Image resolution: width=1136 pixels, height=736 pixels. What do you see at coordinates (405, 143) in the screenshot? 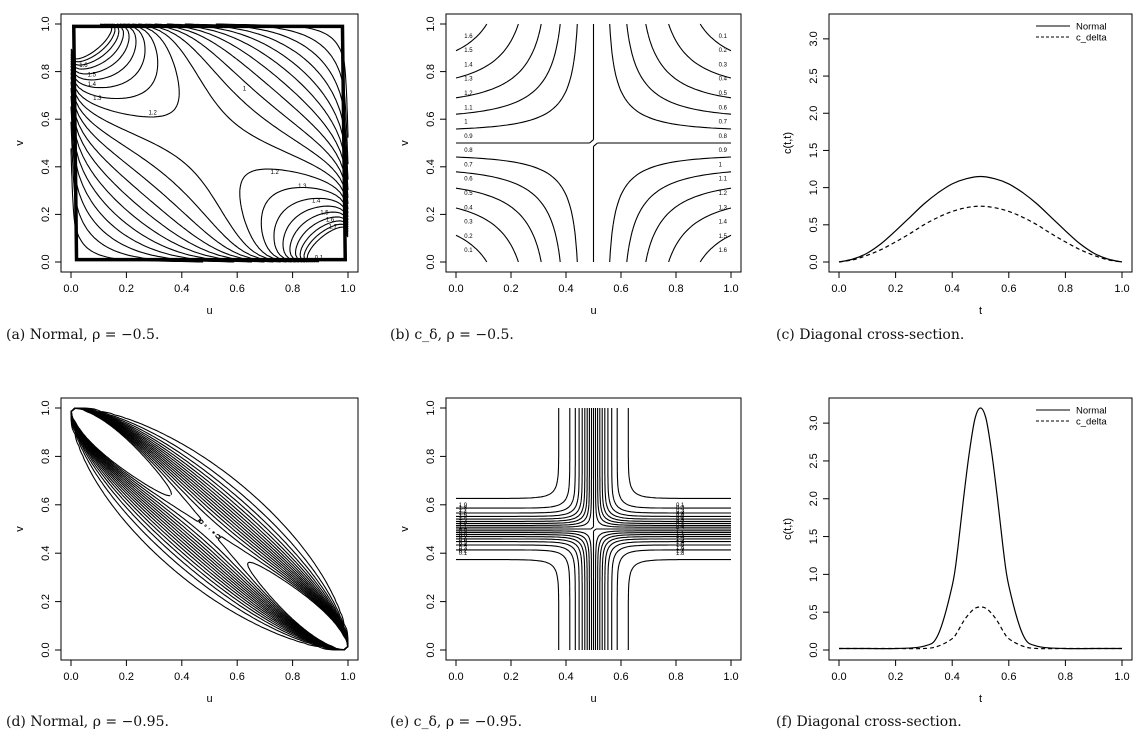
I see `y-axis-label-b: v` at bounding box center [405, 143].